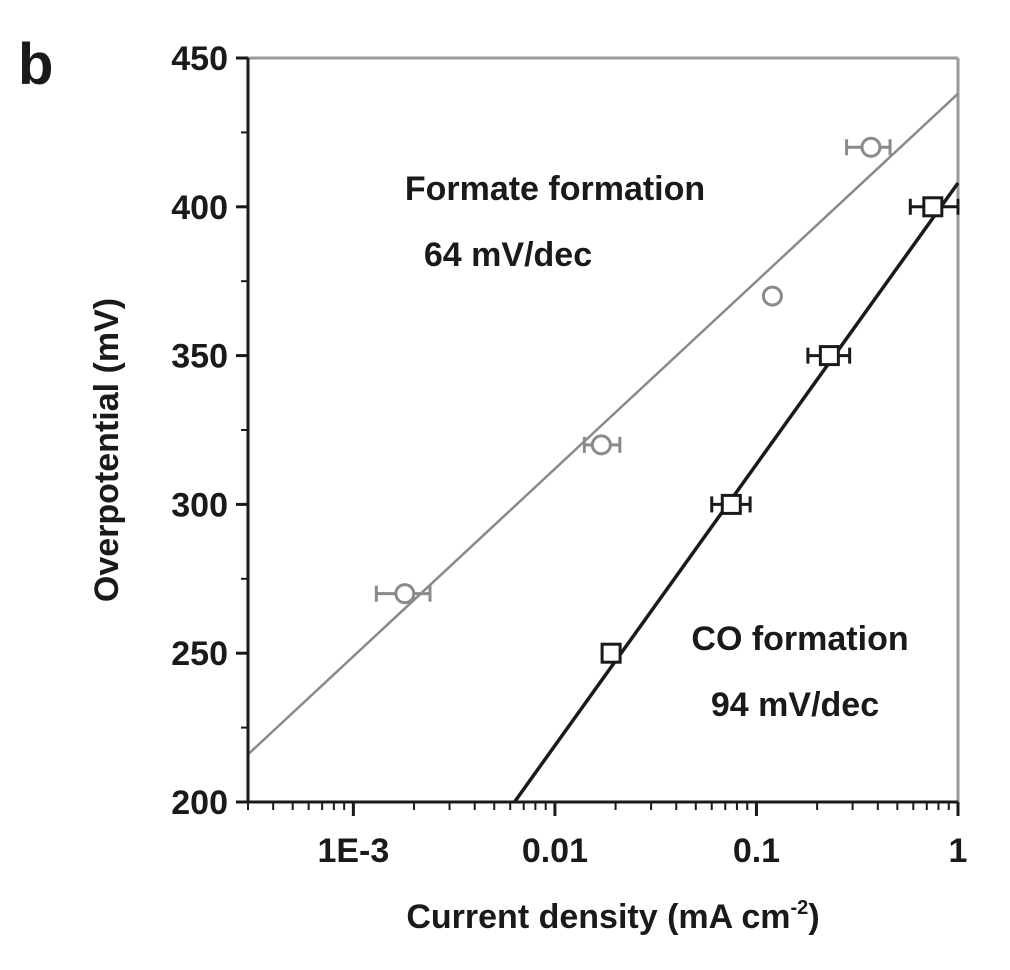 This screenshot has width=1010, height=970. I want to click on y-axis: 200 250 300 350 400 450, so click(209, 431).